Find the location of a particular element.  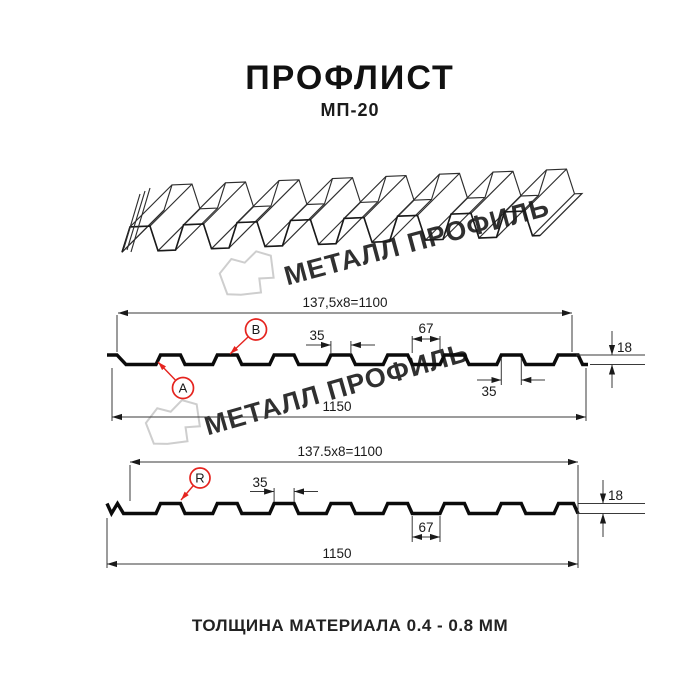

dim-label: 137.5x8=1100 is located at coordinates (340, 451).